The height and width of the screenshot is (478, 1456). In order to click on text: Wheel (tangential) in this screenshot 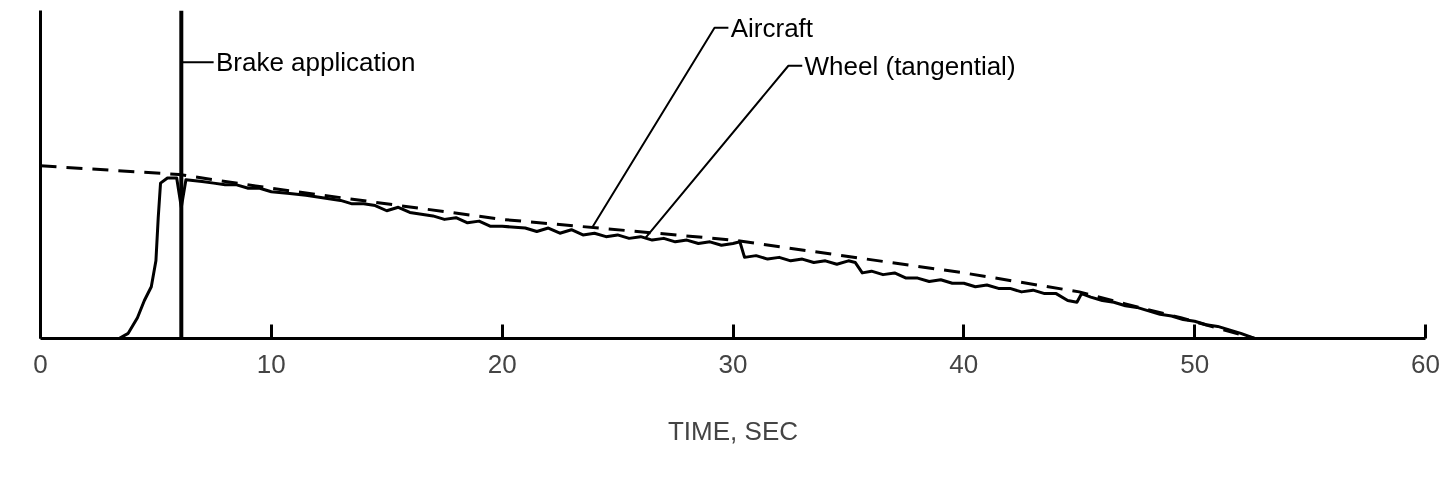, I will do `click(910, 65)`.